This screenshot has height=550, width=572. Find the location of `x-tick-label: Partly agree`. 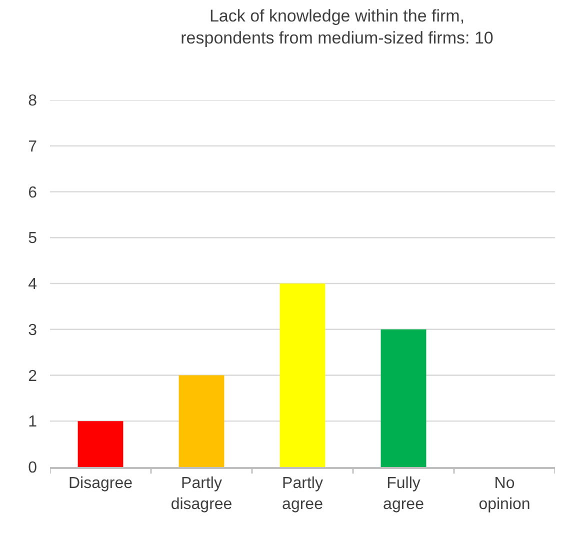

x-tick-label: Partly agree is located at coordinates (303, 493).